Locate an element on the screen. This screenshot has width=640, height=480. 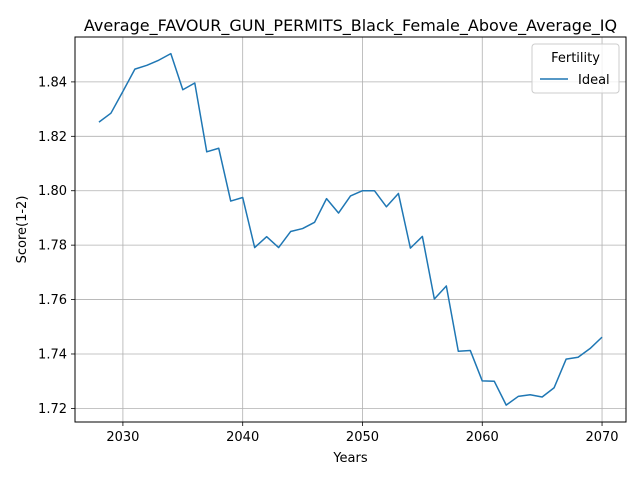
legend: Fertility Ideal is located at coordinates (575, 68).